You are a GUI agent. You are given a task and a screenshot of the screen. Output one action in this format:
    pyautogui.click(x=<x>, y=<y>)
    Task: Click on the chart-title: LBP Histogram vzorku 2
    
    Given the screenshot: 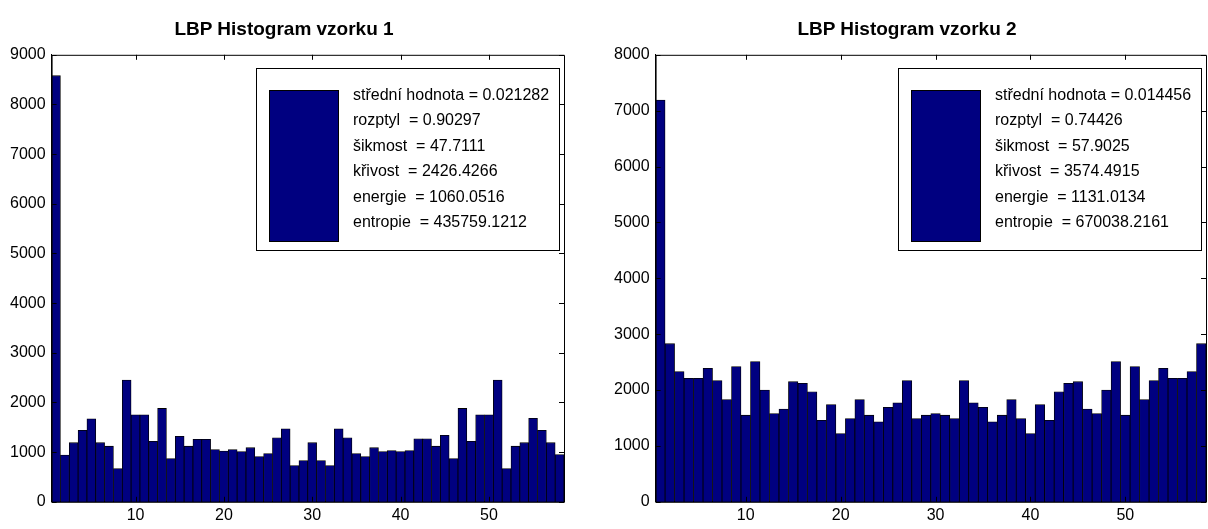 What is the action you would take?
    pyautogui.click(x=907, y=28)
    